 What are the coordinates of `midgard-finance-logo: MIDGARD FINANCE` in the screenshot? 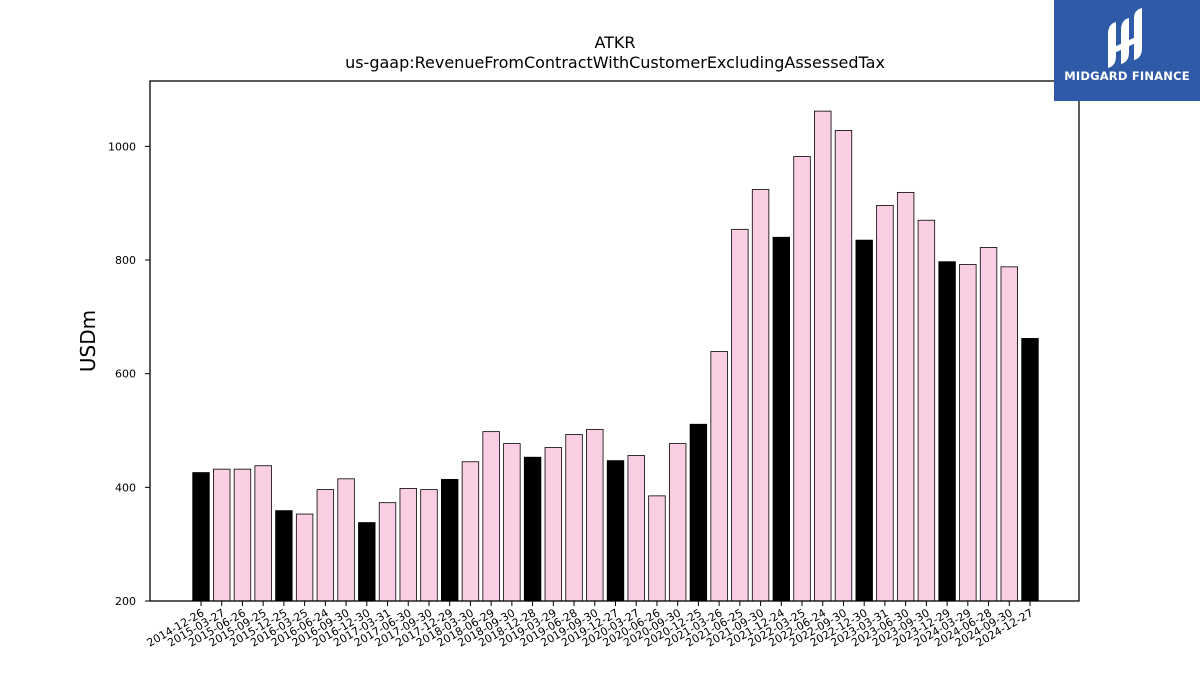 It's located at (1127, 50).